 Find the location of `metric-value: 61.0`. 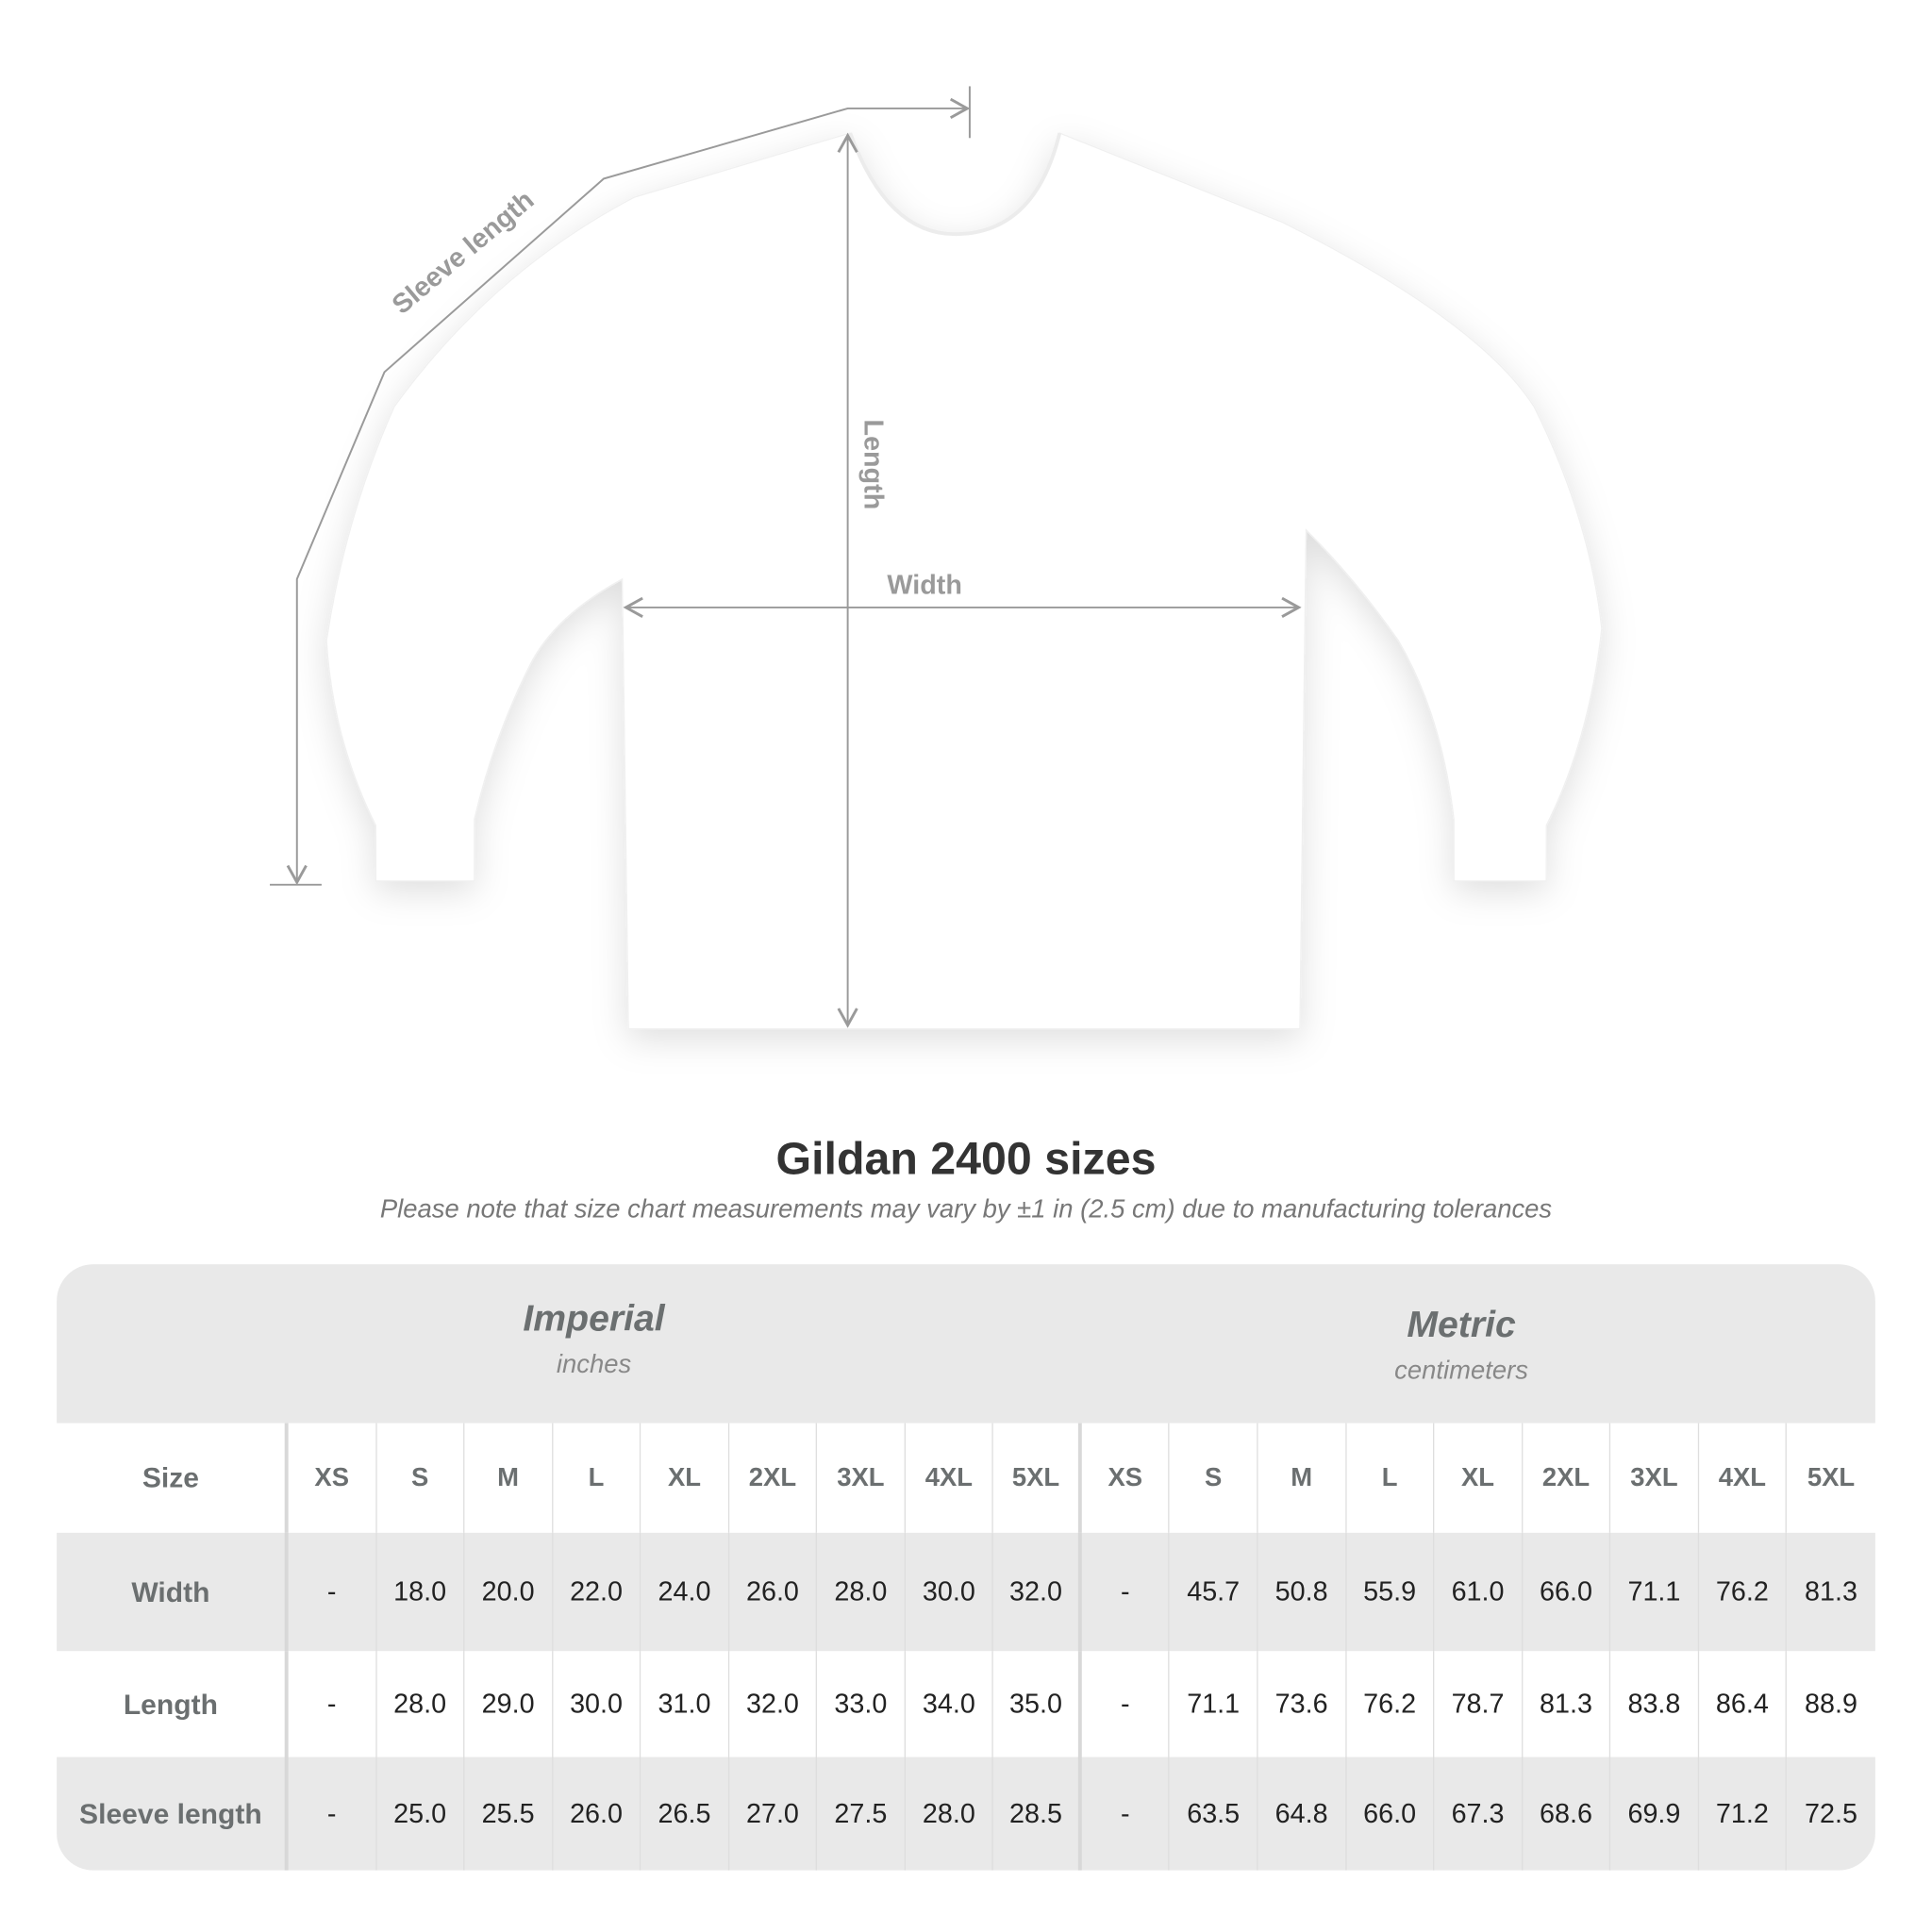

metric-value: 61.0 is located at coordinates (1478, 1592).